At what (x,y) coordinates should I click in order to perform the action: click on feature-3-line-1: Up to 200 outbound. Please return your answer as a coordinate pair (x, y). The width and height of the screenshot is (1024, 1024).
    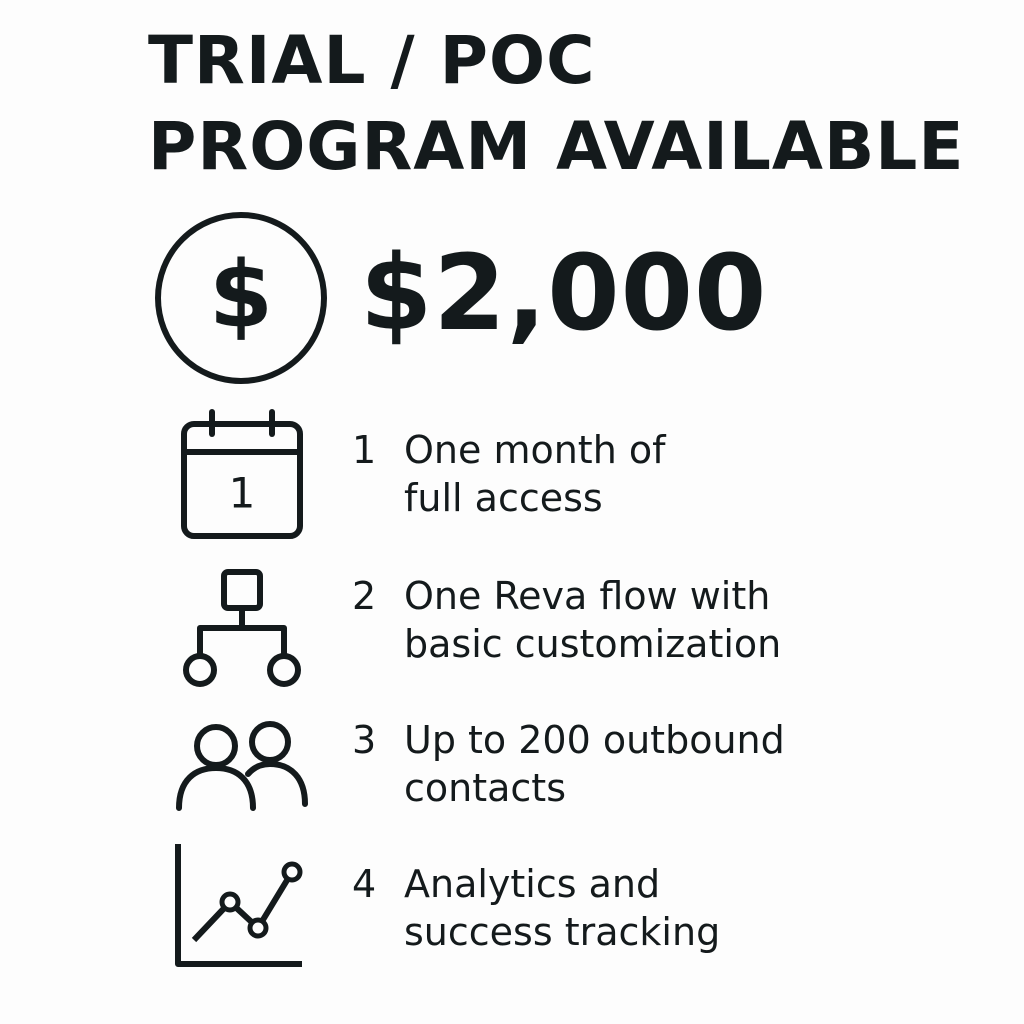
    Looking at the image, I should click on (594, 740).